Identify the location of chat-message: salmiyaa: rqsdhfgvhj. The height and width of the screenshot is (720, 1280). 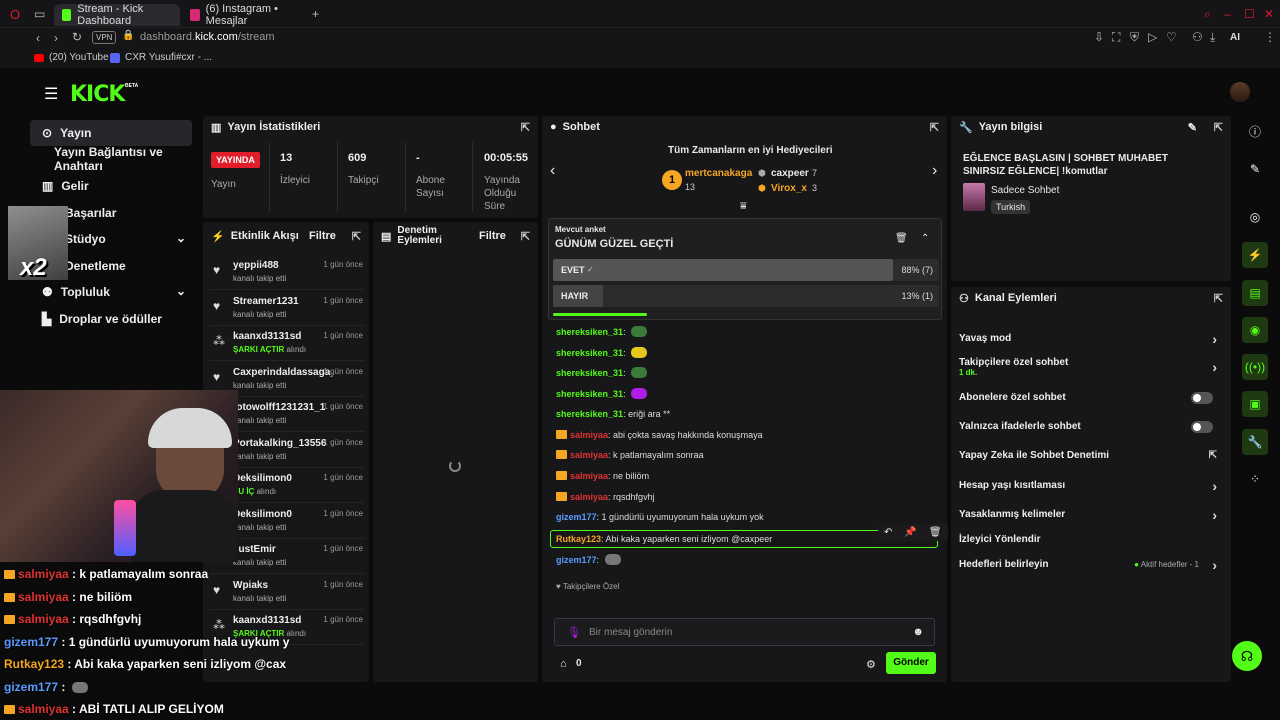
(605, 496).